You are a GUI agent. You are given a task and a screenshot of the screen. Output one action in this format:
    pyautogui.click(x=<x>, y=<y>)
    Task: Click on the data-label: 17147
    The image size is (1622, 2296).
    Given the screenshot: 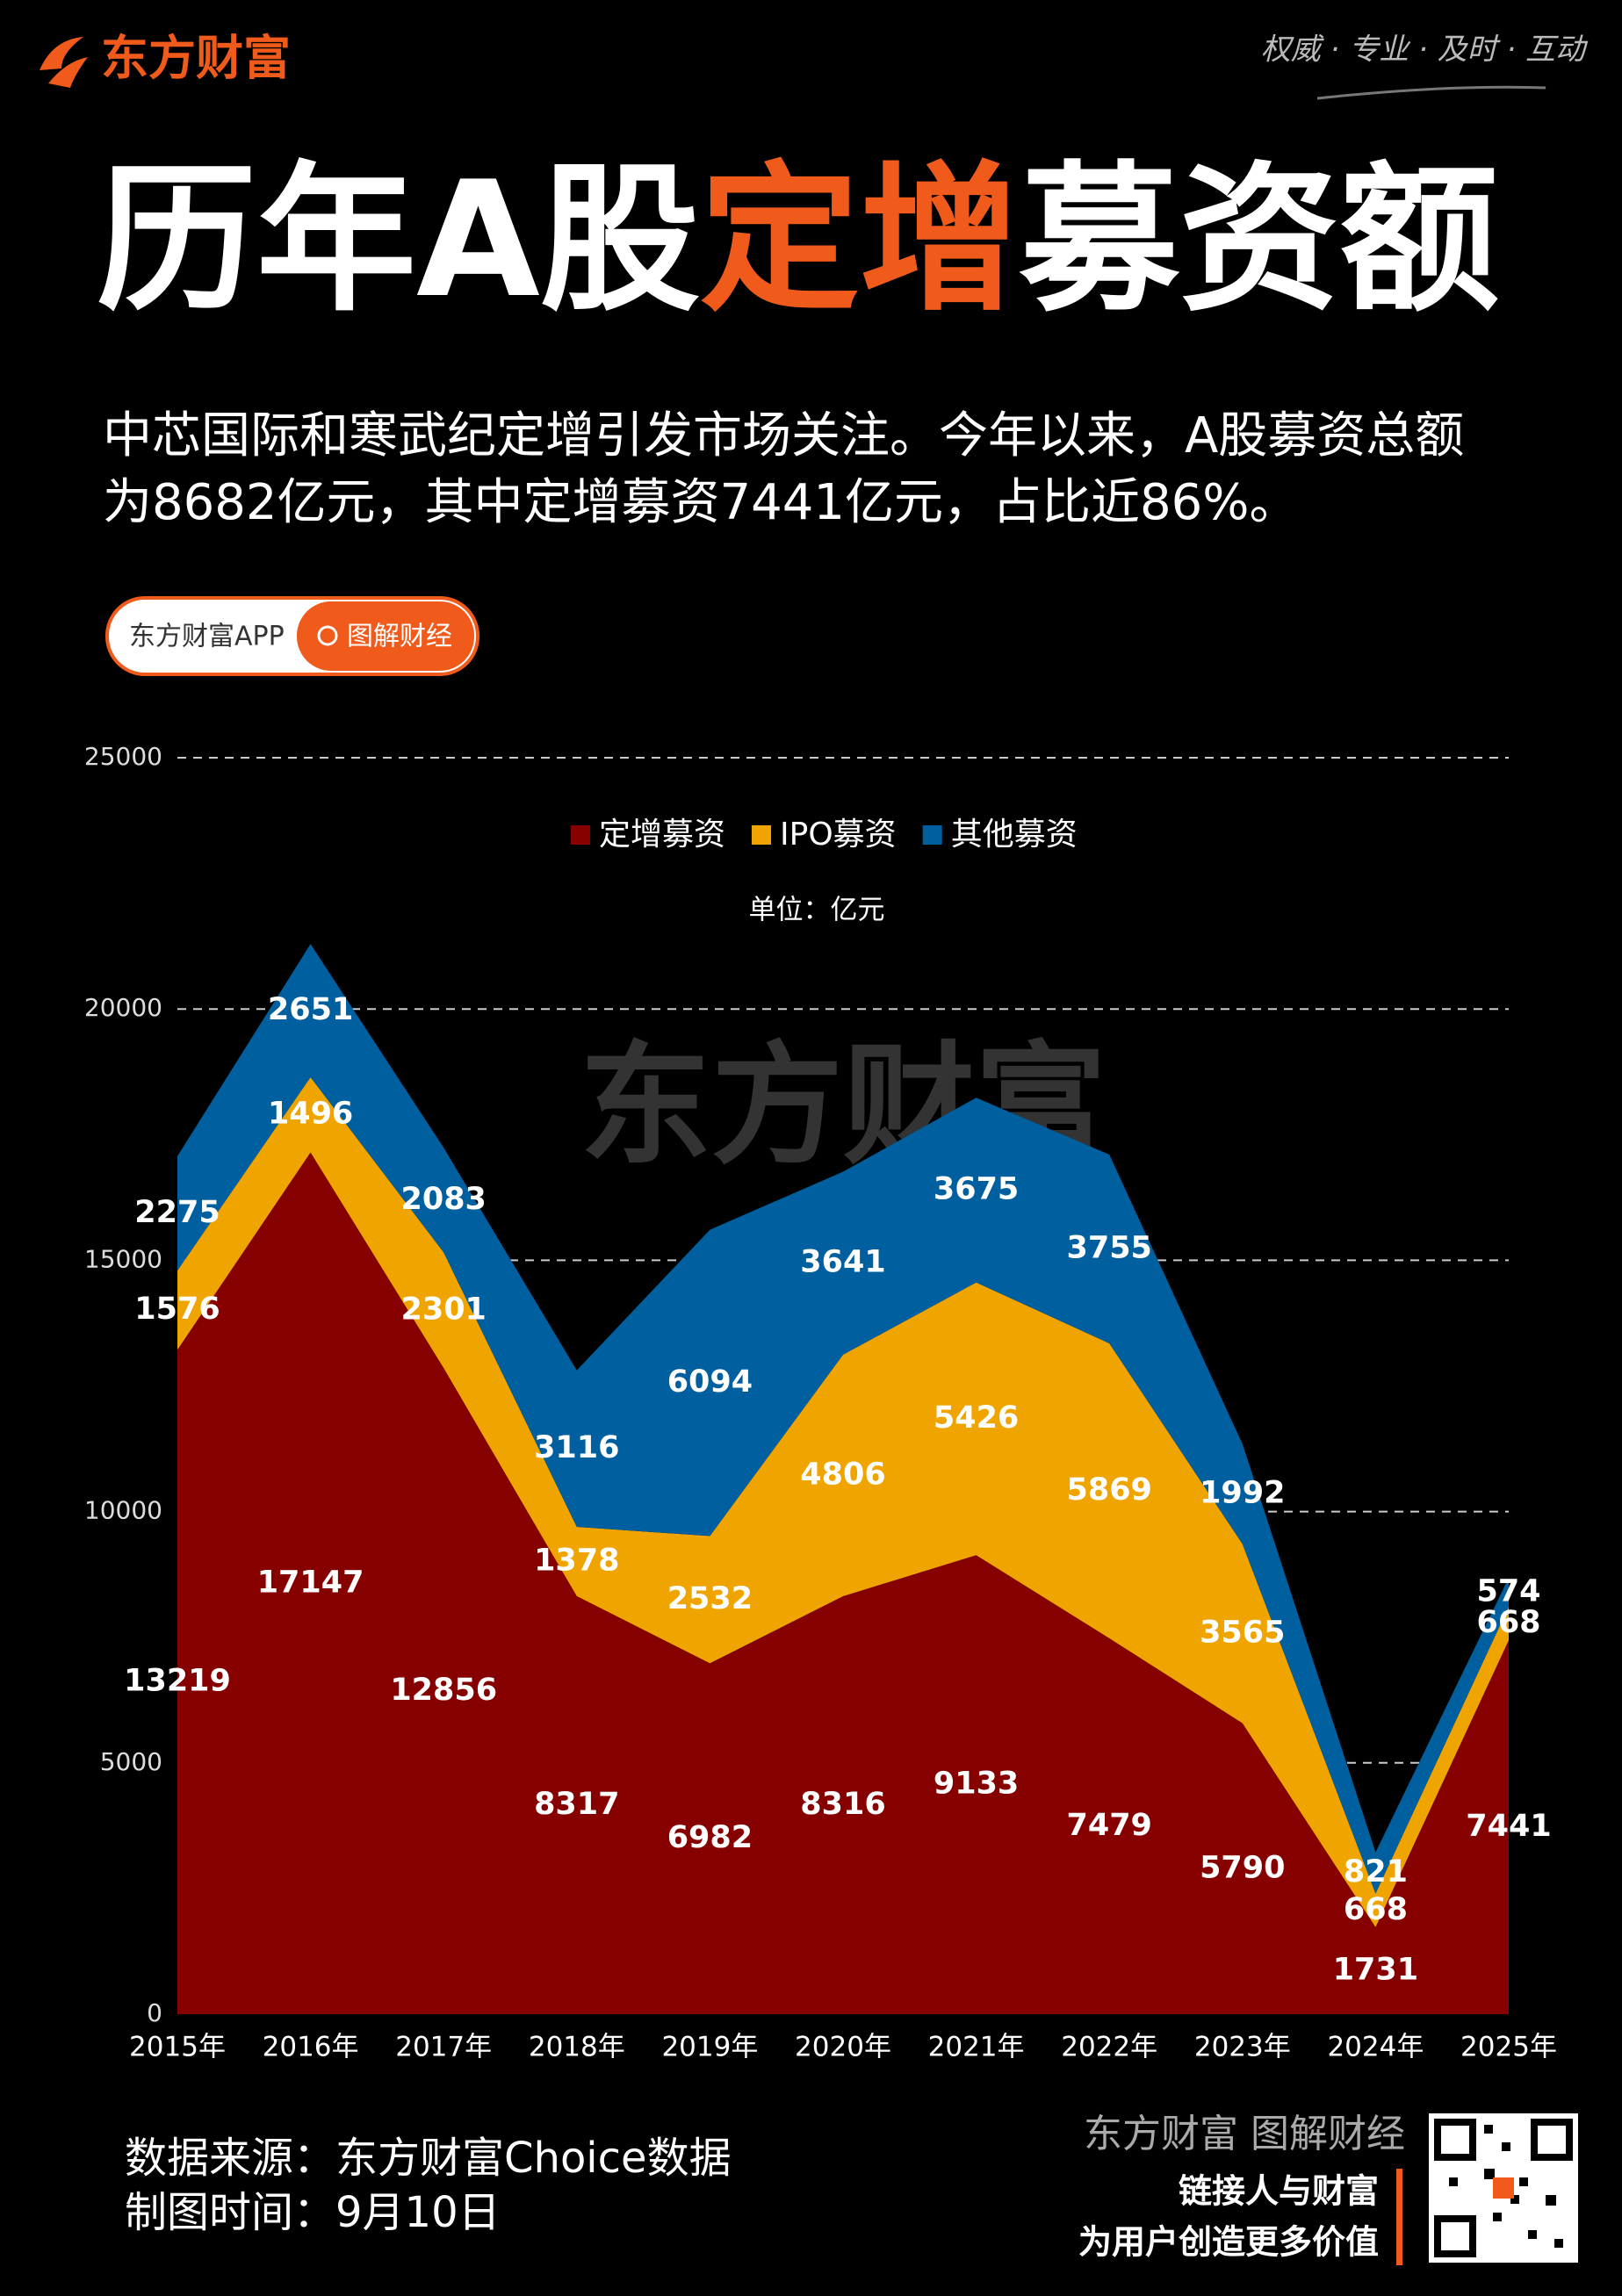 What is the action you would take?
    pyautogui.click(x=310, y=1583)
    